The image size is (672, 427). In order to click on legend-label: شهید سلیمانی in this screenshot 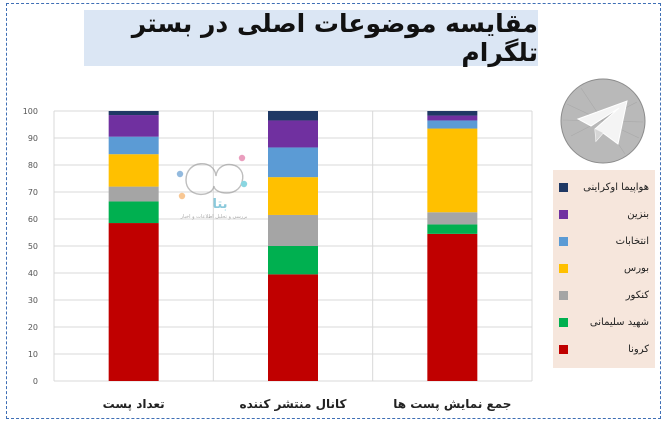, I will do `click(619, 322)`.